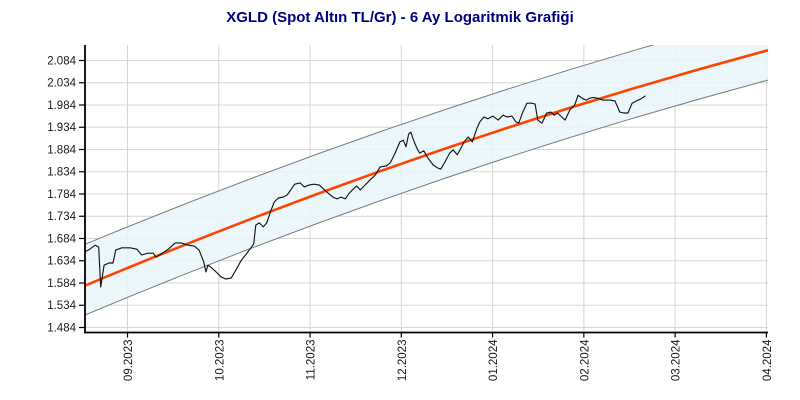 Image resolution: width=800 pixels, height=400 pixels. I want to click on x-tick-label: 02.2024, so click(585, 360).